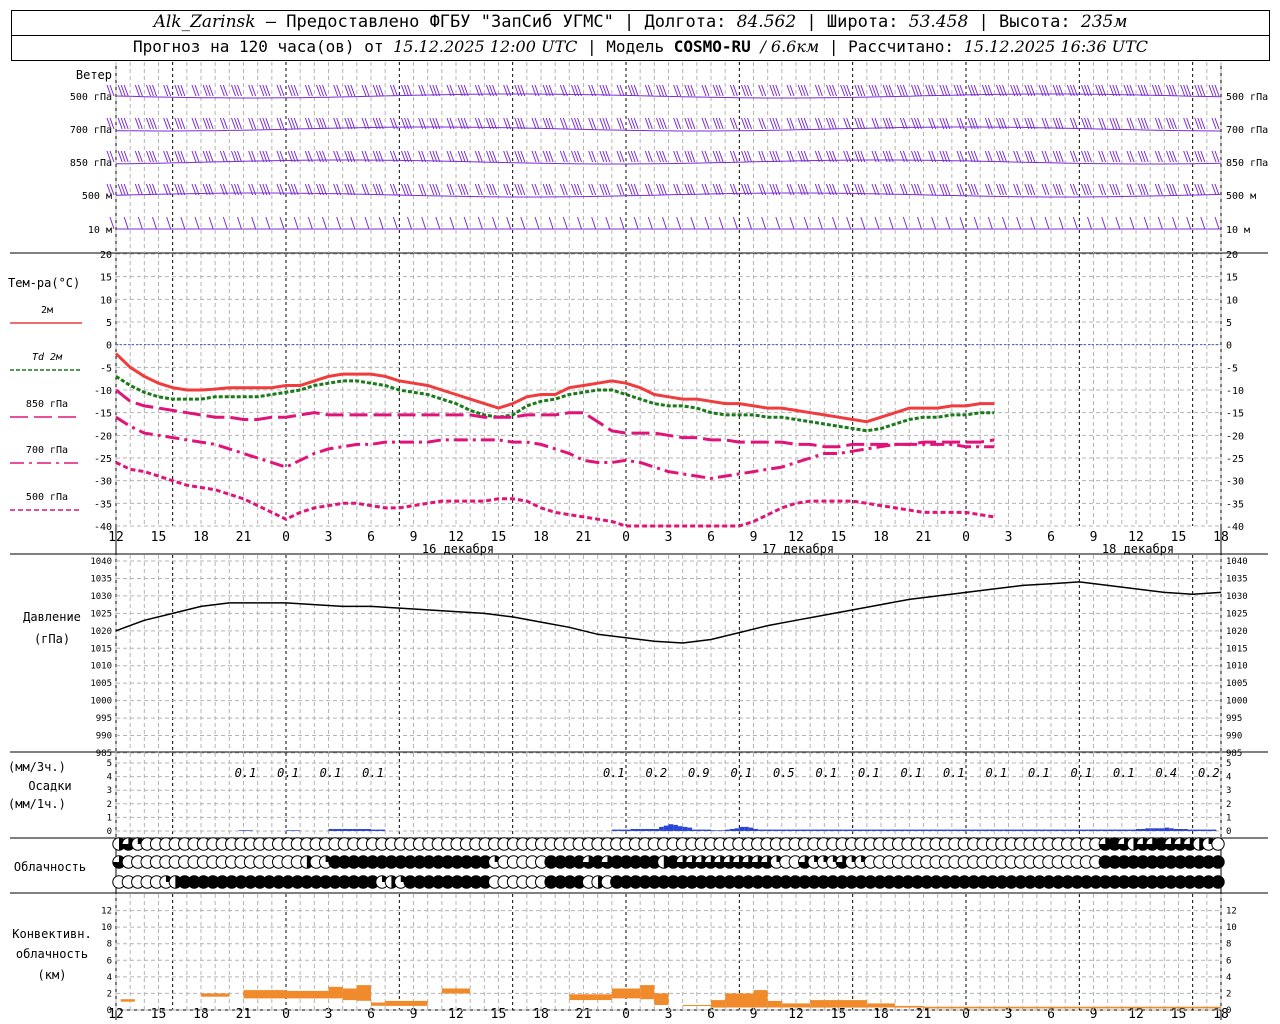 The width and height of the screenshot is (1280, 1024). What do you see at coordinates (258, 46) in the screenshot?
I see `forecast-label: Прогноз на 120 часа(ов) от` at bounding box center [258, 46].